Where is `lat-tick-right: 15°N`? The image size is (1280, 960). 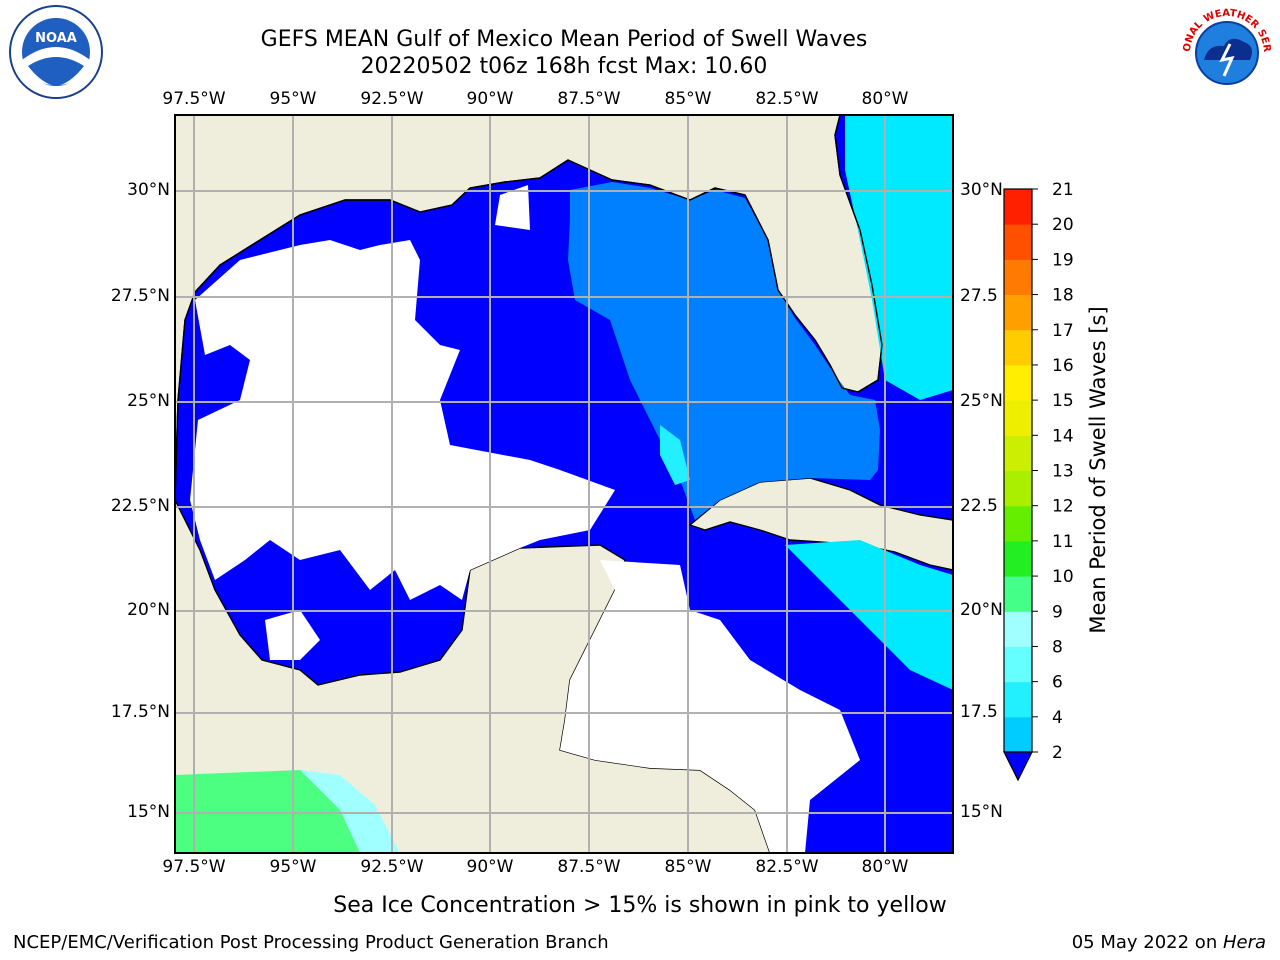
lat-tick-right: 15°N is located at coordinates (981, 812).